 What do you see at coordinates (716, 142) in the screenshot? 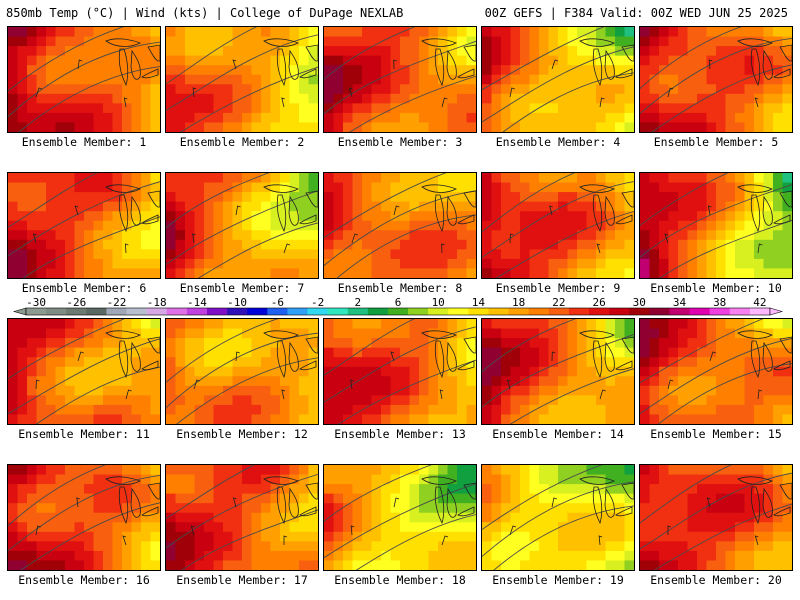
I see `ensemble-member-label-5: Ensemble Member: 5` at bounding box center [716, 142].